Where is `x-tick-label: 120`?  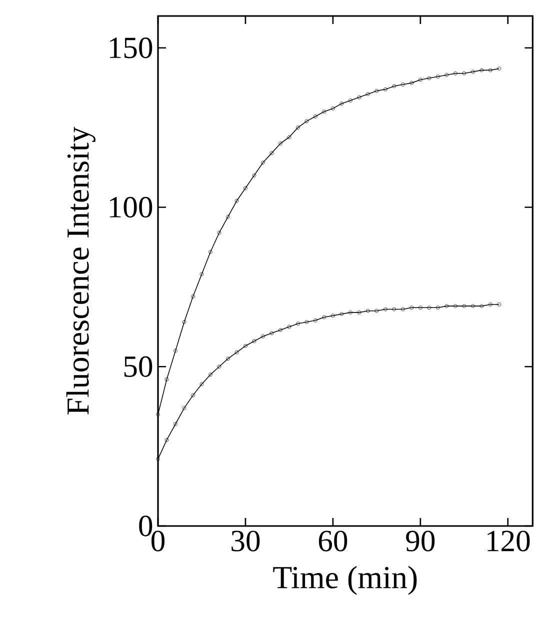 x-tick-label: 120 is located at coordinates (509, 541).